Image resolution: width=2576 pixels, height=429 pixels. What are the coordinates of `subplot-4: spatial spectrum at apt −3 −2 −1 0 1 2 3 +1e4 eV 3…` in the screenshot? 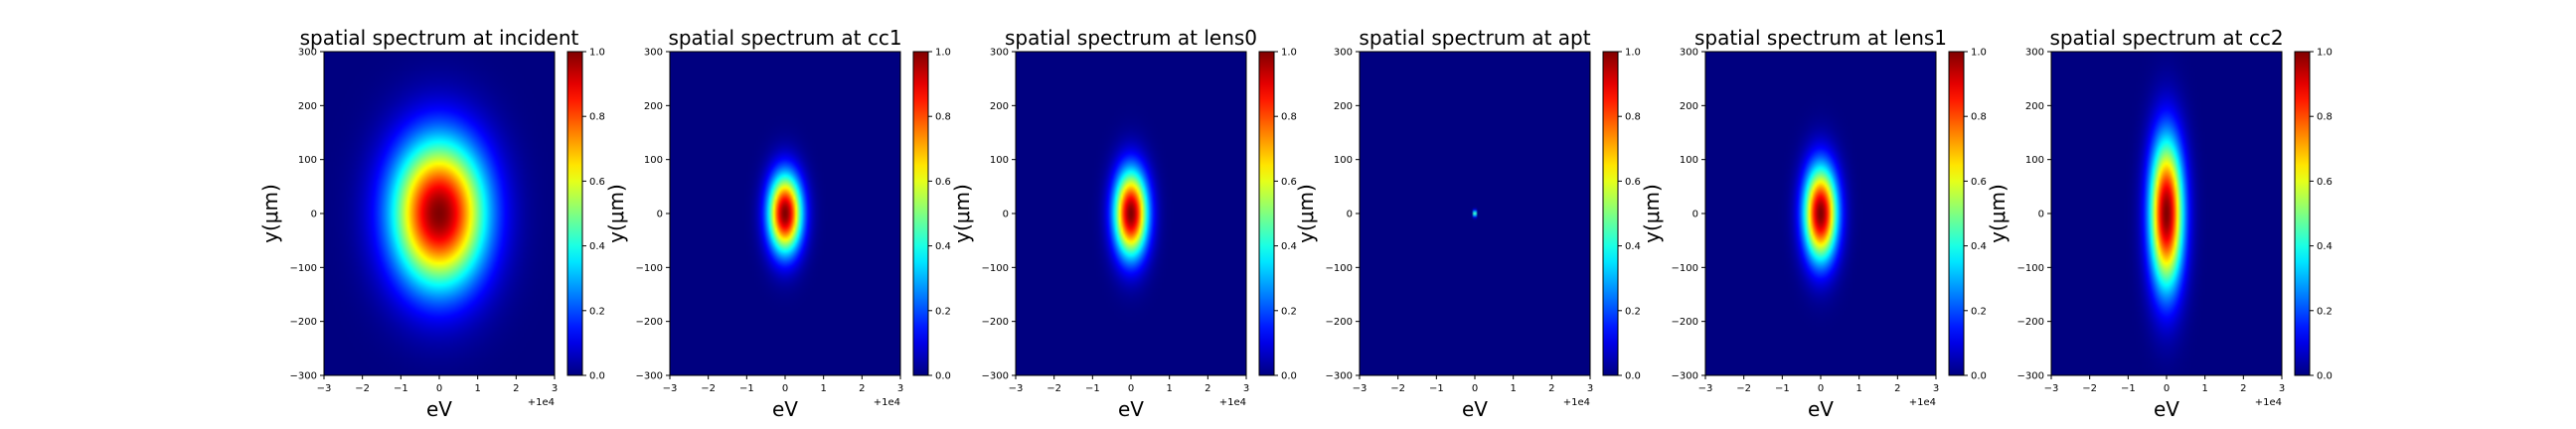 It's located at (1467, 224).